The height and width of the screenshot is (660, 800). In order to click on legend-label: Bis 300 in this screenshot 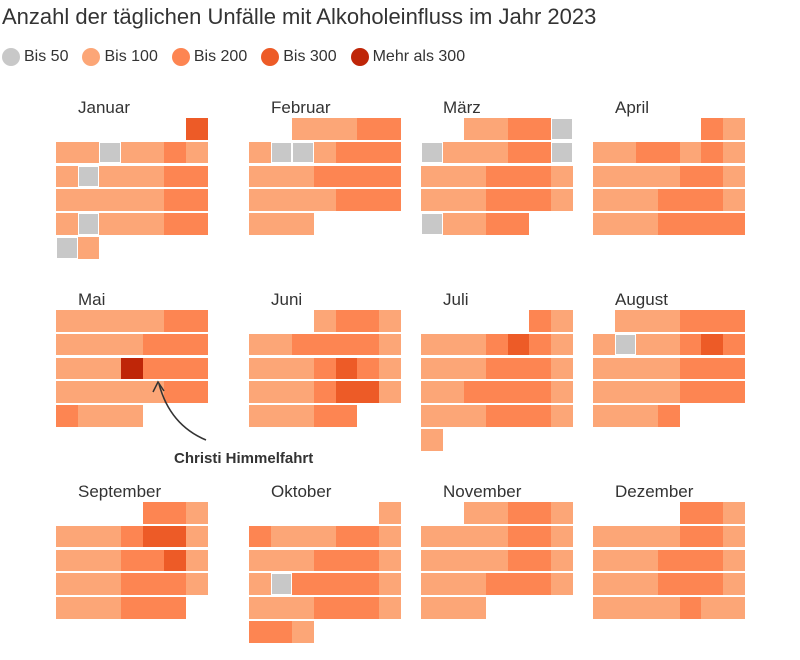, I will do `click(310, 56)`.